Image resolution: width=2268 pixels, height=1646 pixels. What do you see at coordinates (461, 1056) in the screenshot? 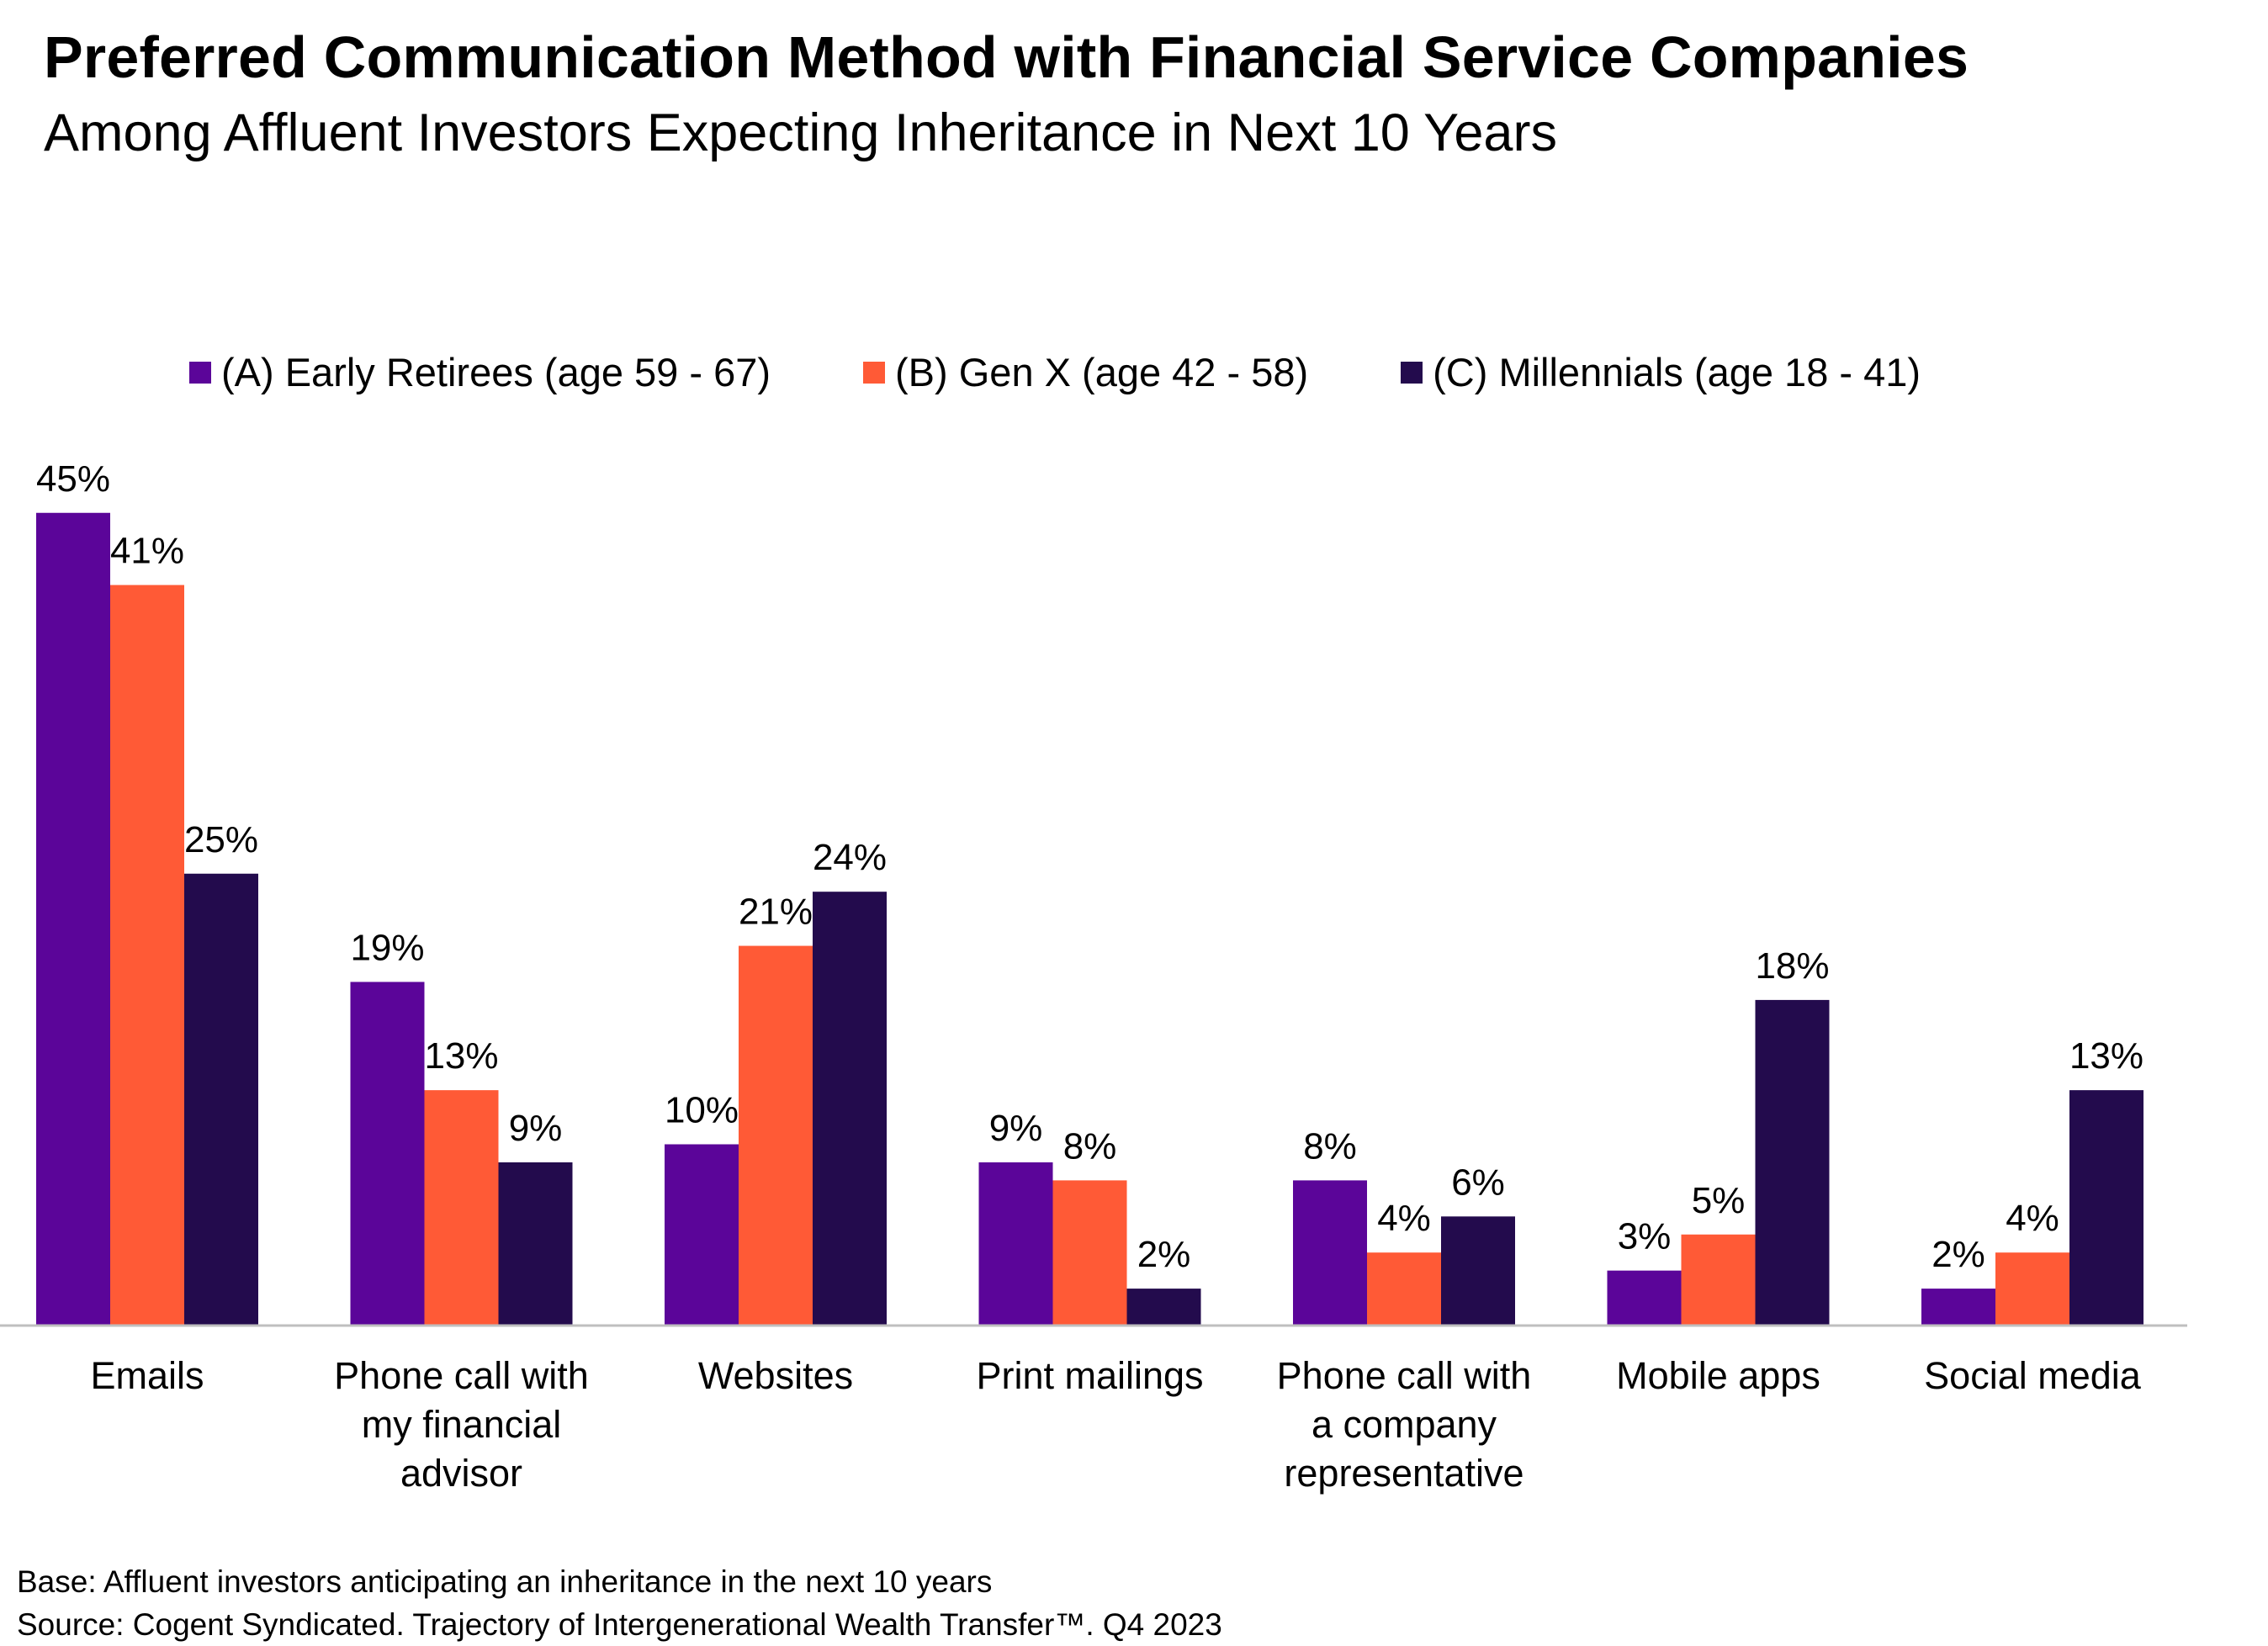
I see `data-label-phone-call-with-my-financial-advisor-series-2: 13%` at bounding box center [461, 1056].